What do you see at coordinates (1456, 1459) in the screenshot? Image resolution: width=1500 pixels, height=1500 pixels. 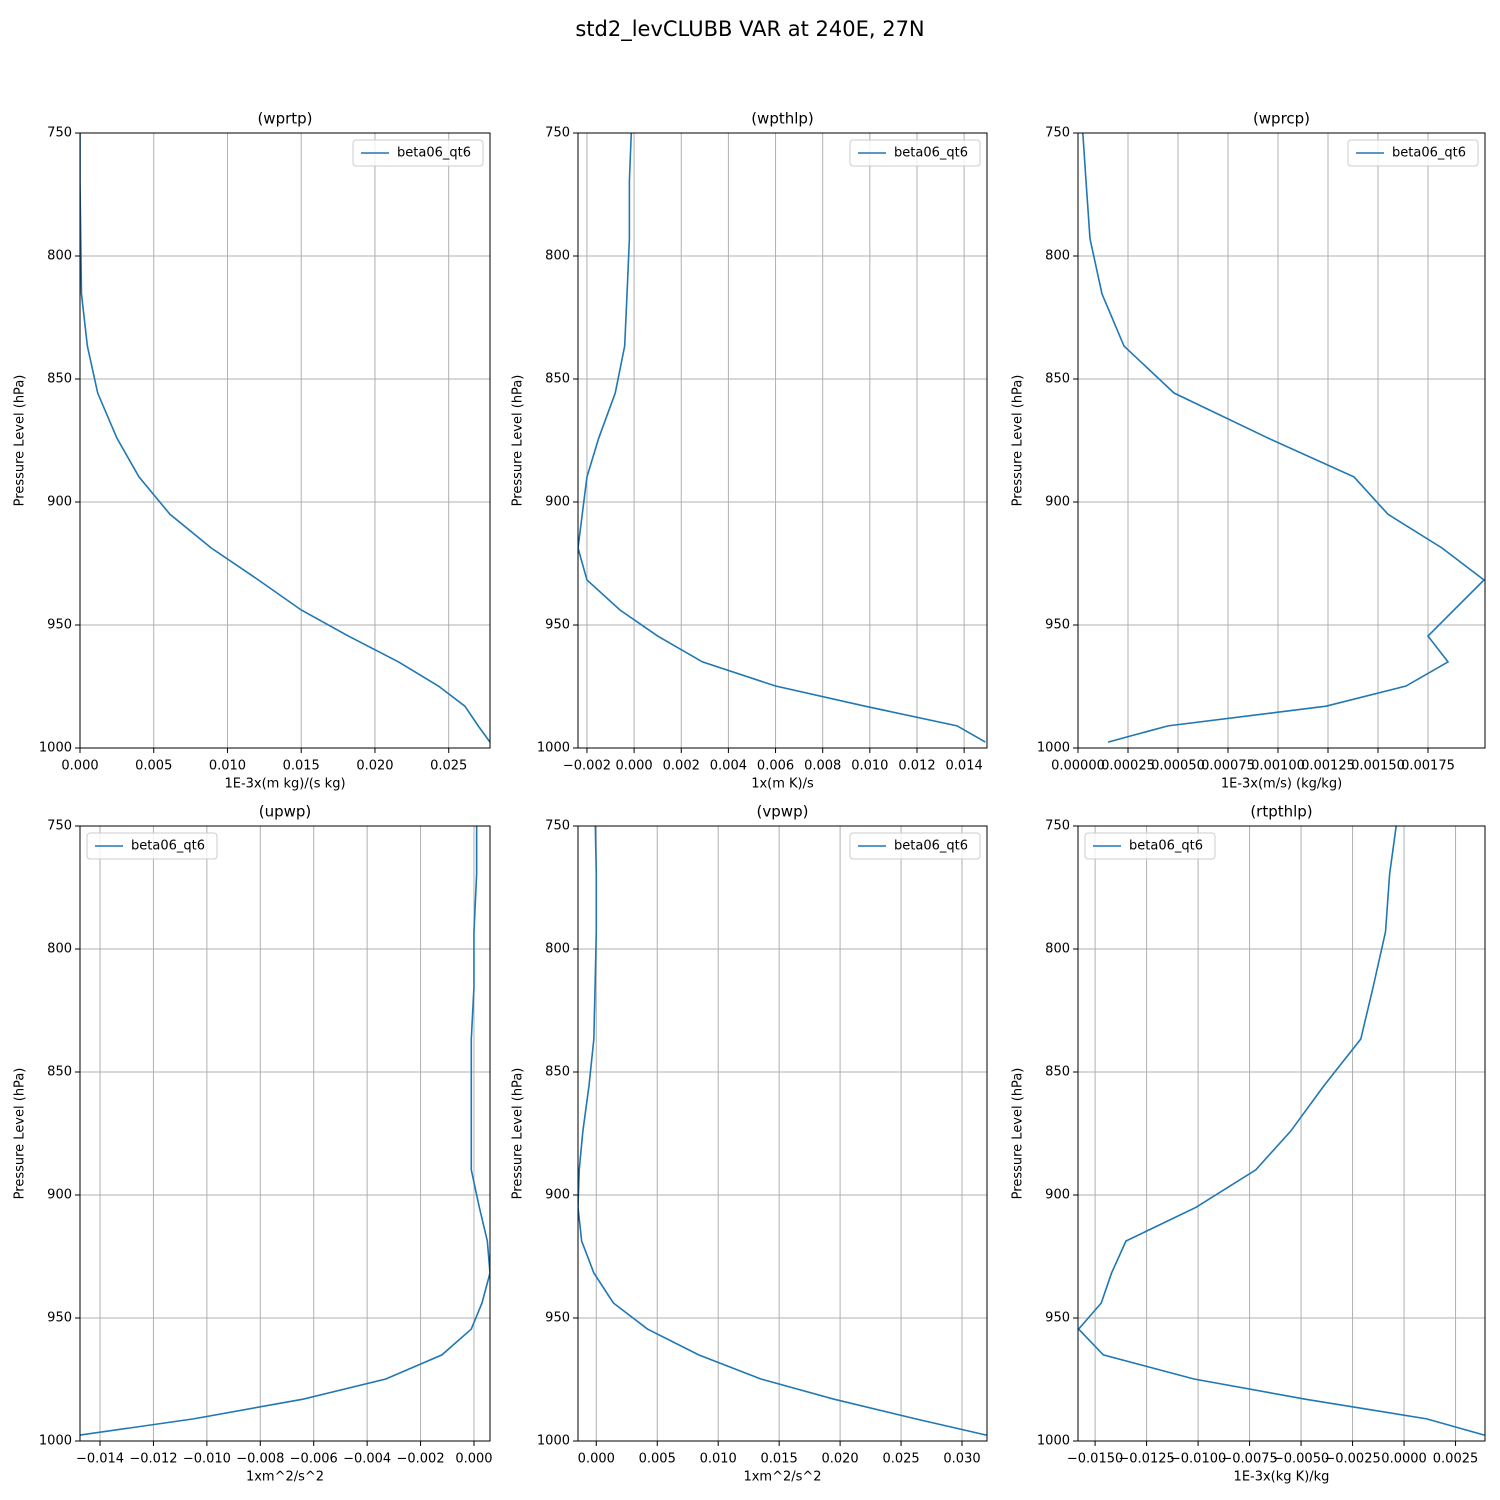 I see `x-tick-label: 0.0025` at bounding box center [1456, 1459].